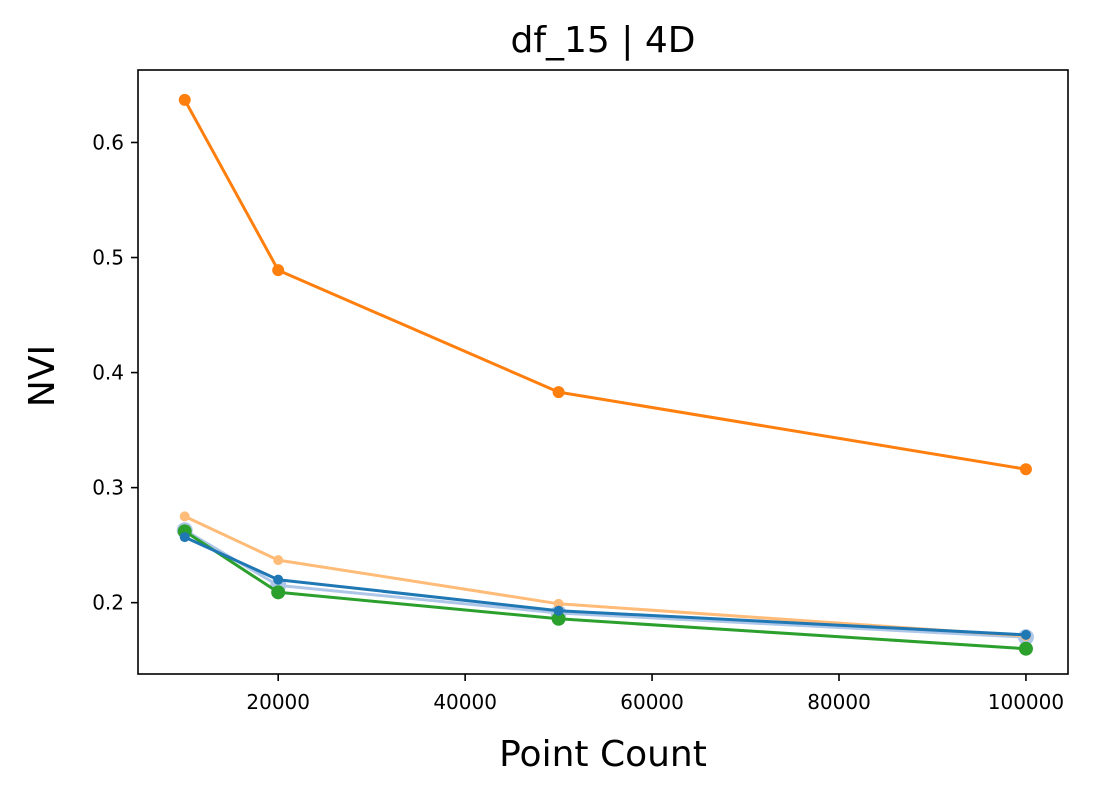  Describe the element at coordinates (603, 754) in the screenshot. I see `x-axis-label: Point Count` at that location.